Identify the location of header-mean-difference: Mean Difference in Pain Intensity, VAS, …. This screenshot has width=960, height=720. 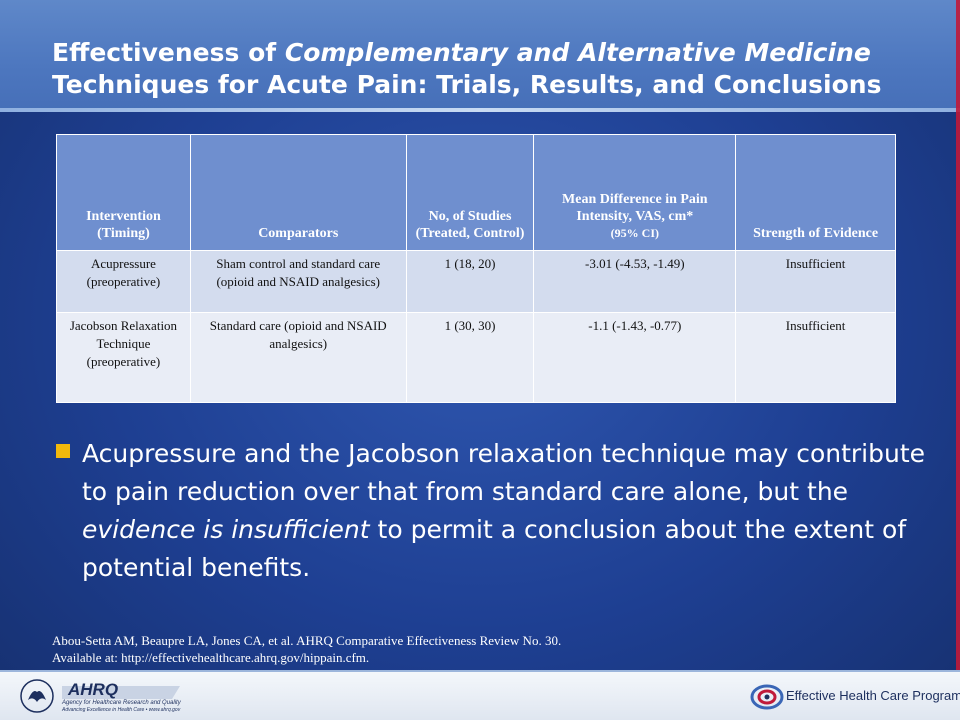
(635, 192).